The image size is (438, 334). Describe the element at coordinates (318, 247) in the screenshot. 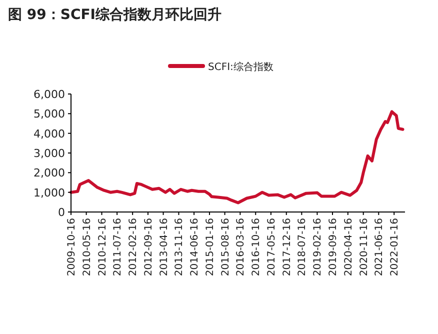

I see `x-tick-label: 2019-02-16` at that location.